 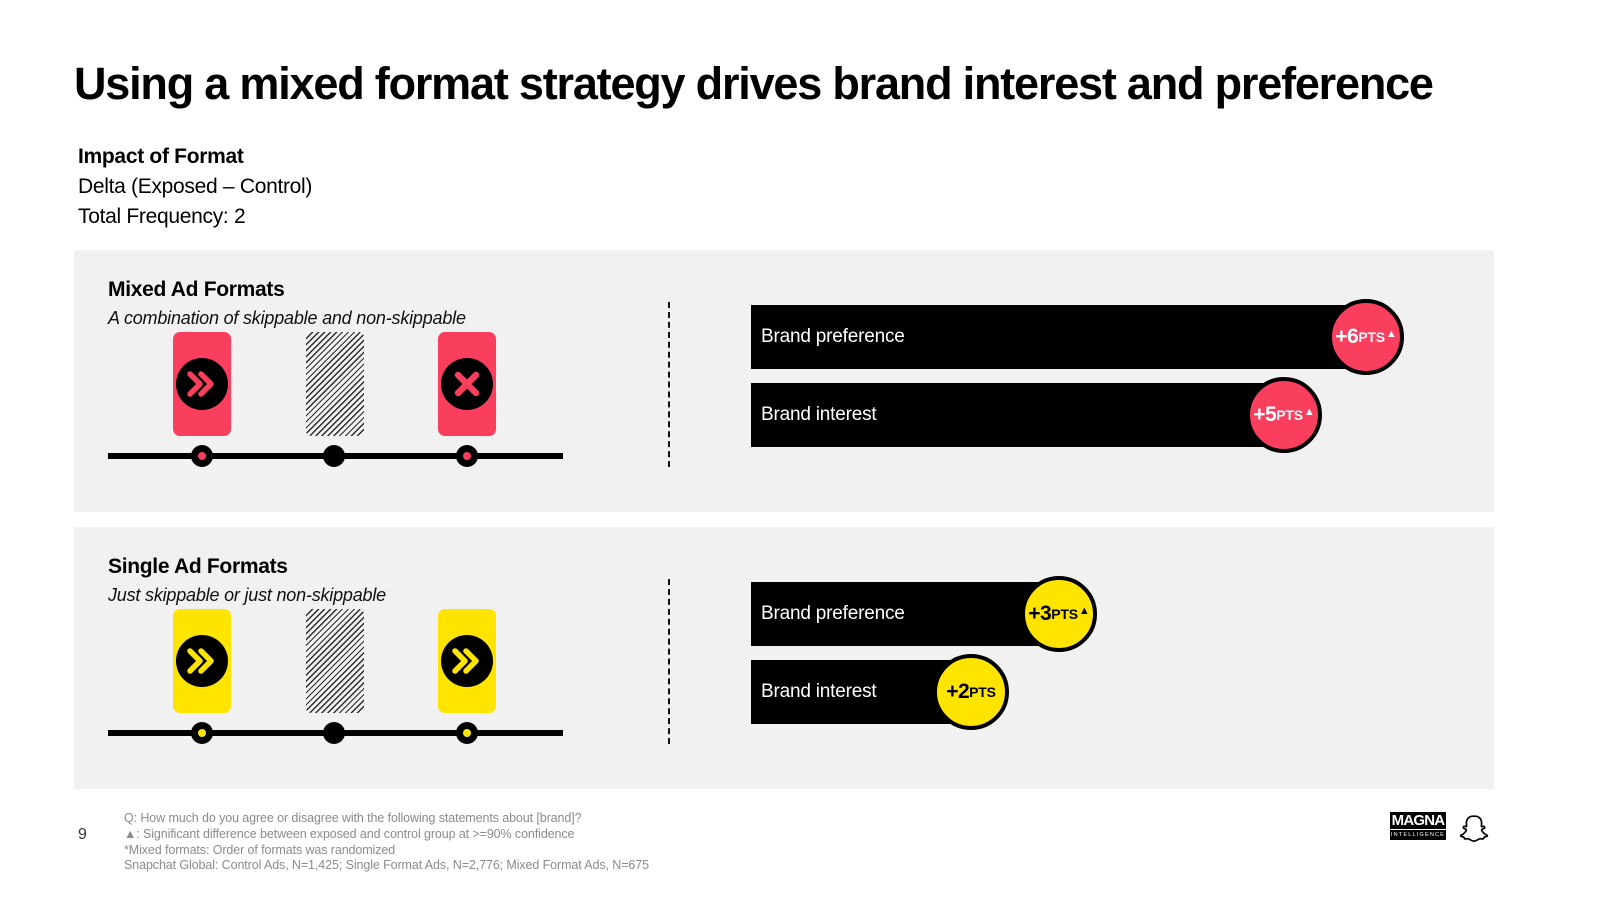 I want to click on page-number: 9, so click(x=82, y=834).